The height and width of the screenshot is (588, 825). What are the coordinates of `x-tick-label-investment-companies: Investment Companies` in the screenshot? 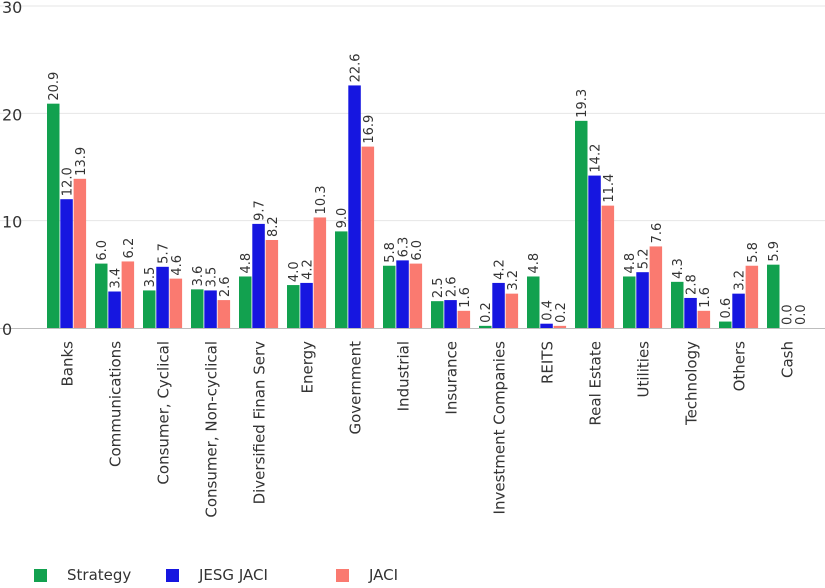 It's located at (500, 428).